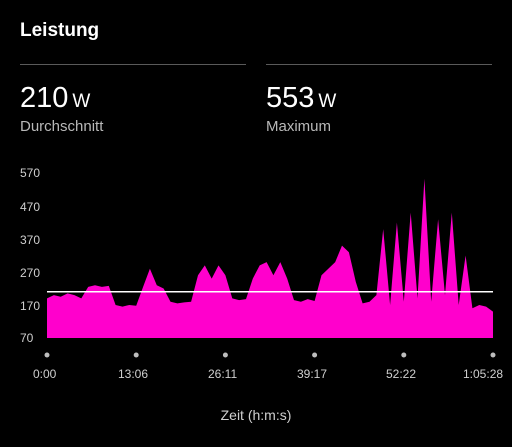 This screenshot has height=447, width=512. I want to click on x-tick-label: 52:22, so click(401, 374).